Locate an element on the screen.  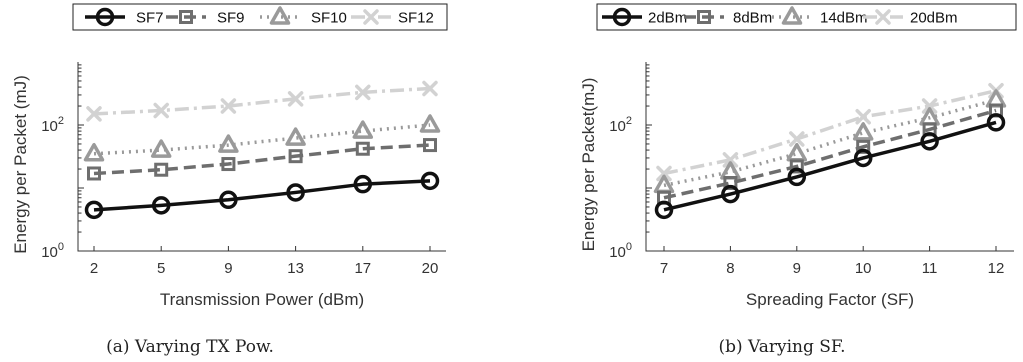
legend: 2dBm 8dBm 14dBm 20dBm is located at coordinates (806, 17).